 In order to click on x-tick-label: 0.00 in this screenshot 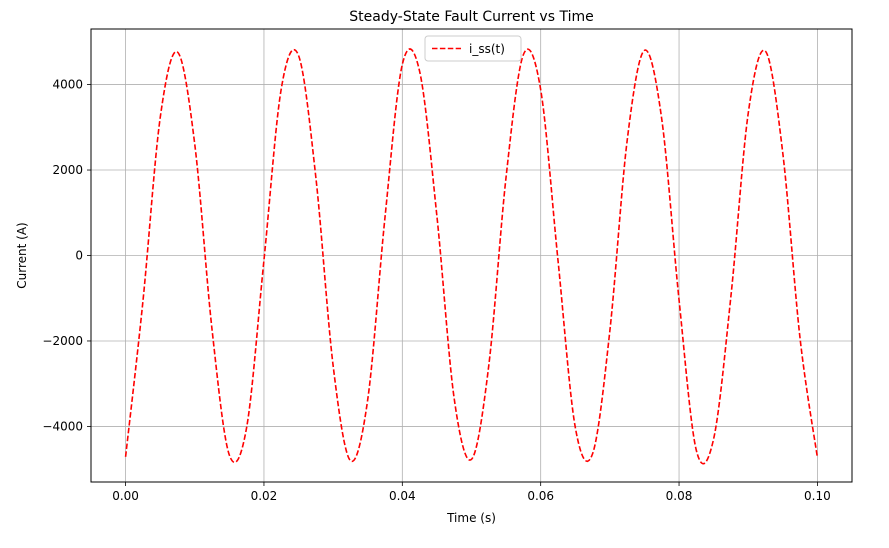, I will do `click(125, 496)`.